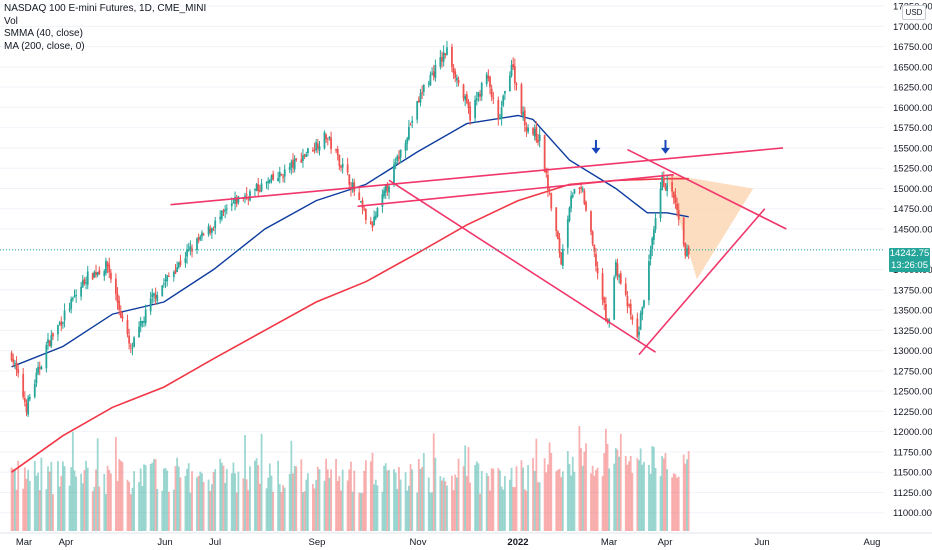 Image resolution: width=932 pixels, height=550 pixels. I want to click on symbol-title: NASDAQ 100 E-mini Futures, 1D, CME_MINI, so click(105, 8).